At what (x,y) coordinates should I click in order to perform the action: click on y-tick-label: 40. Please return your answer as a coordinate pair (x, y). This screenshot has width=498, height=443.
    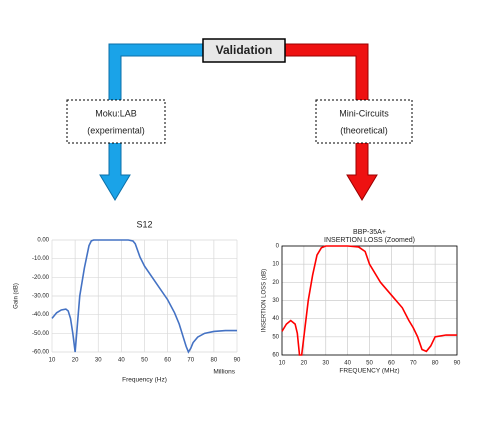
    Looking at the image, I should click on (275, 319).